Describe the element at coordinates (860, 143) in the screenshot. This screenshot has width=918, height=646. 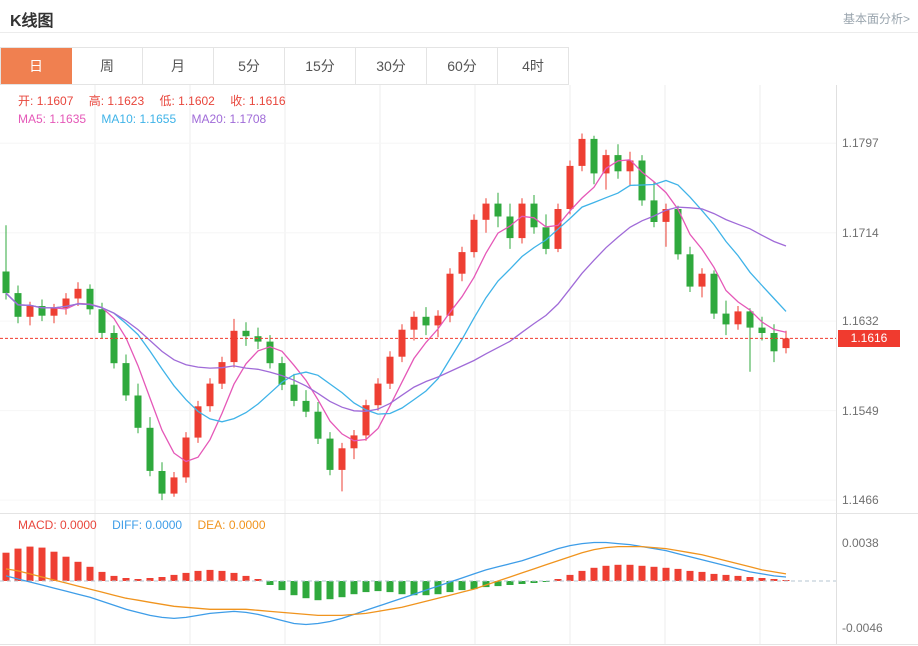
I see `main-axis-label: 1.1797` at that location.